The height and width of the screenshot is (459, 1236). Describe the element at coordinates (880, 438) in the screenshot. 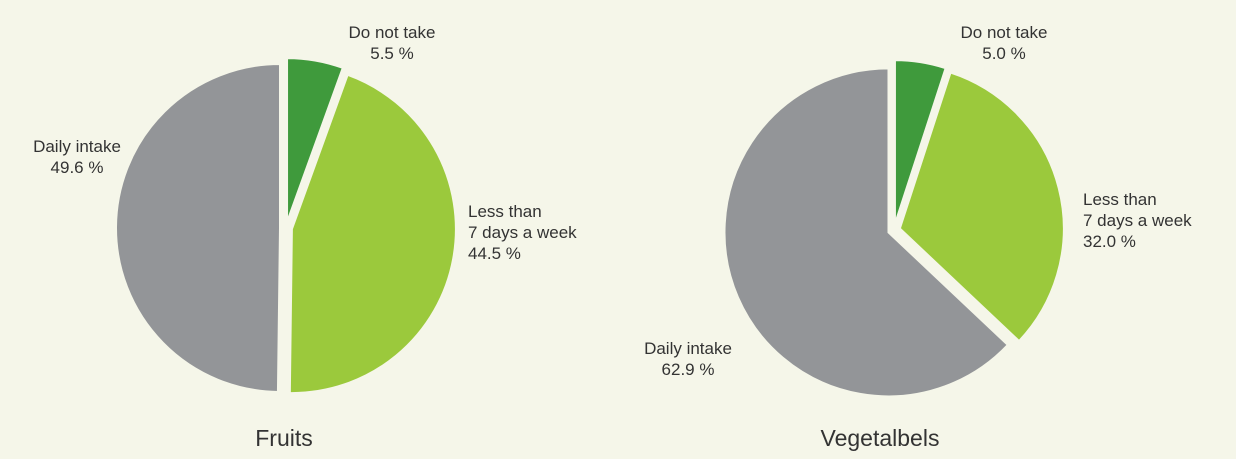

I see `chart-title: Vegetalbels` at that location.